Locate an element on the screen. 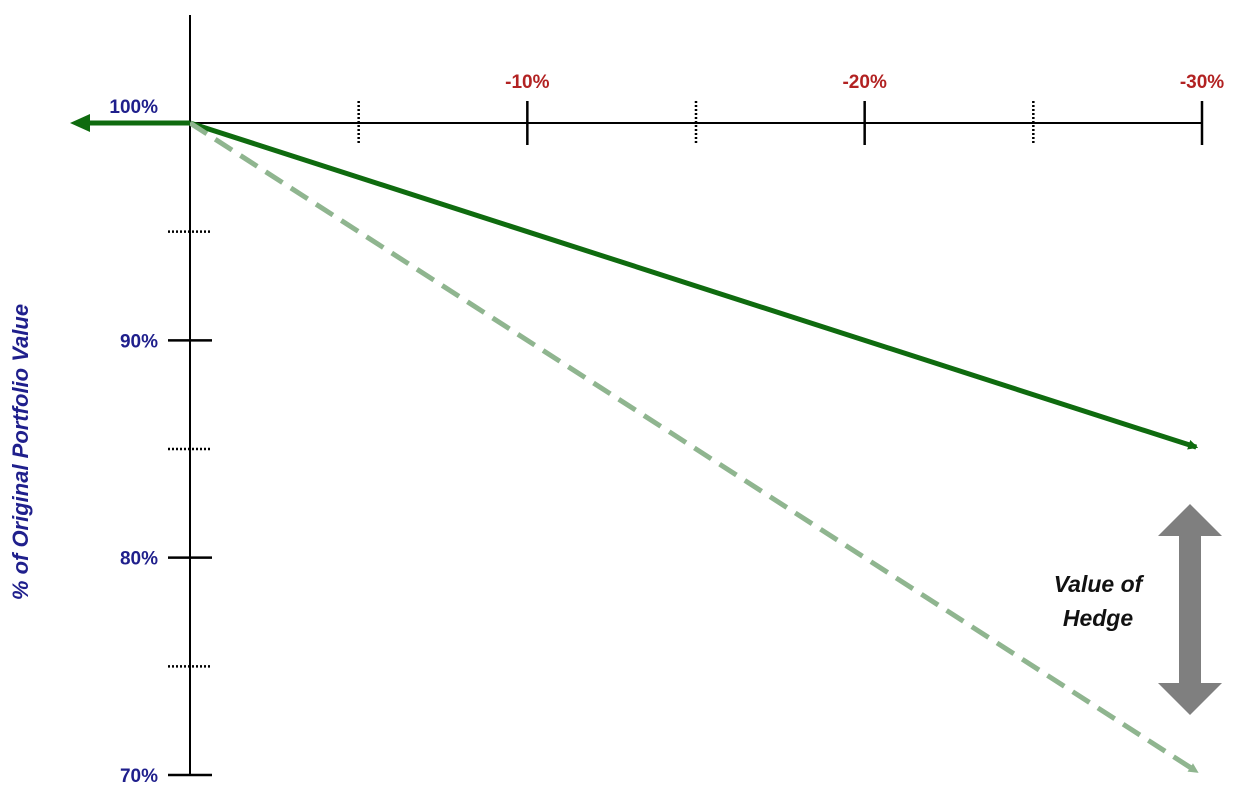 The image size is (1246, 801). y-tick-label: 100% is located at coordinates (133, 107).